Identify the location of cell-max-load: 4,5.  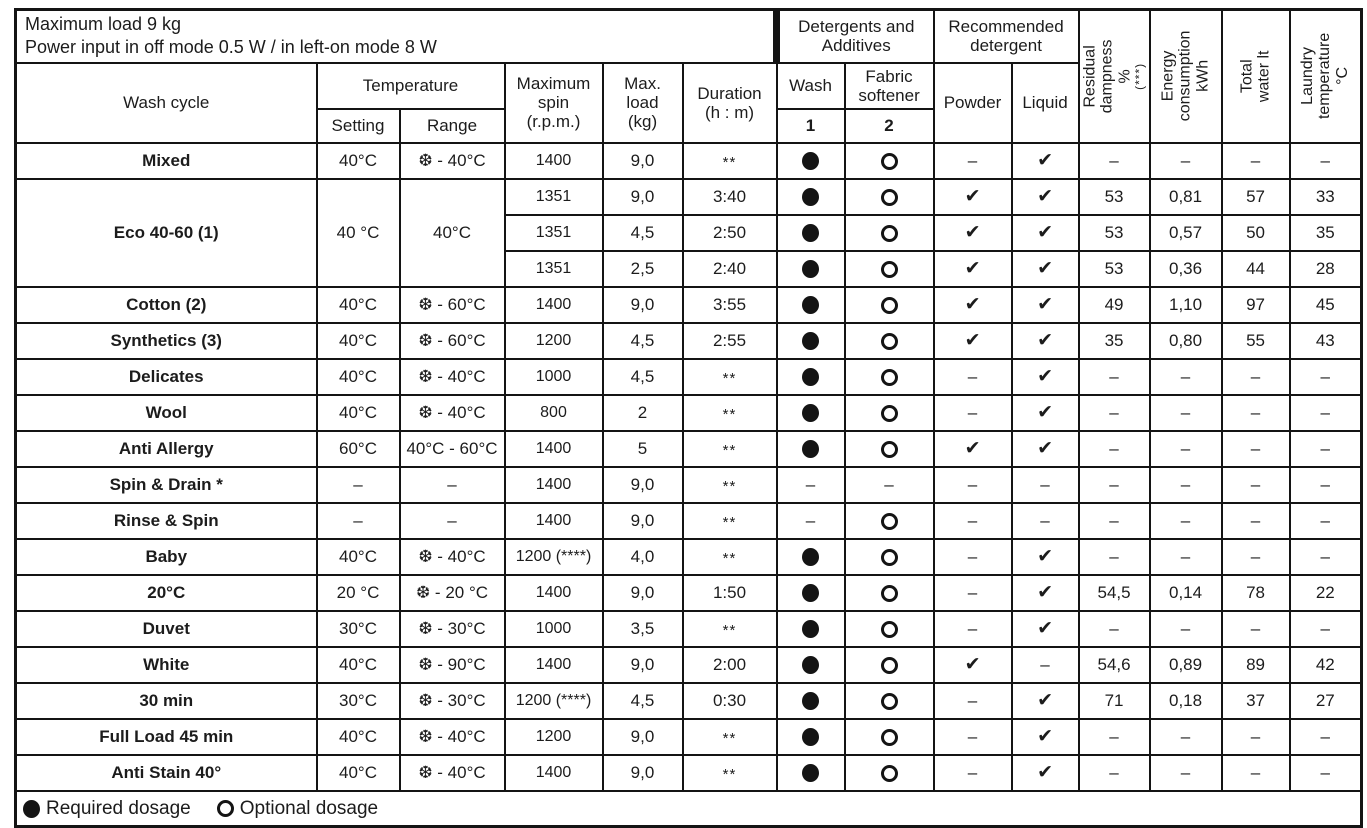
(642, 340).